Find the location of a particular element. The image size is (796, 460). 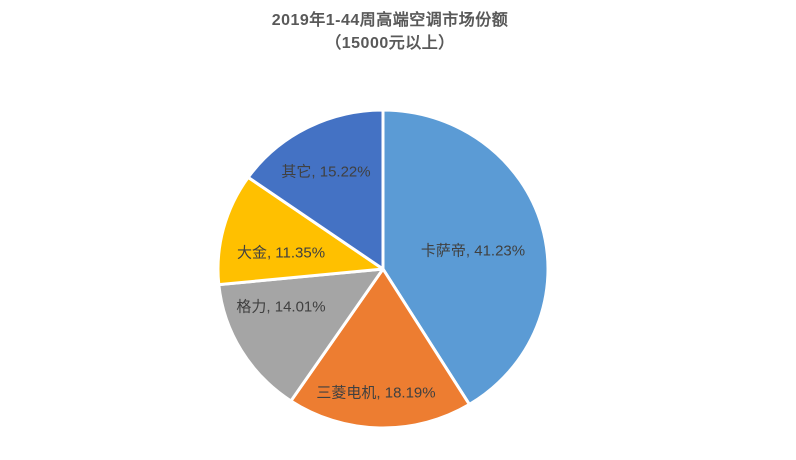

pie-slice-daikin is located at coordinates (300, 231).